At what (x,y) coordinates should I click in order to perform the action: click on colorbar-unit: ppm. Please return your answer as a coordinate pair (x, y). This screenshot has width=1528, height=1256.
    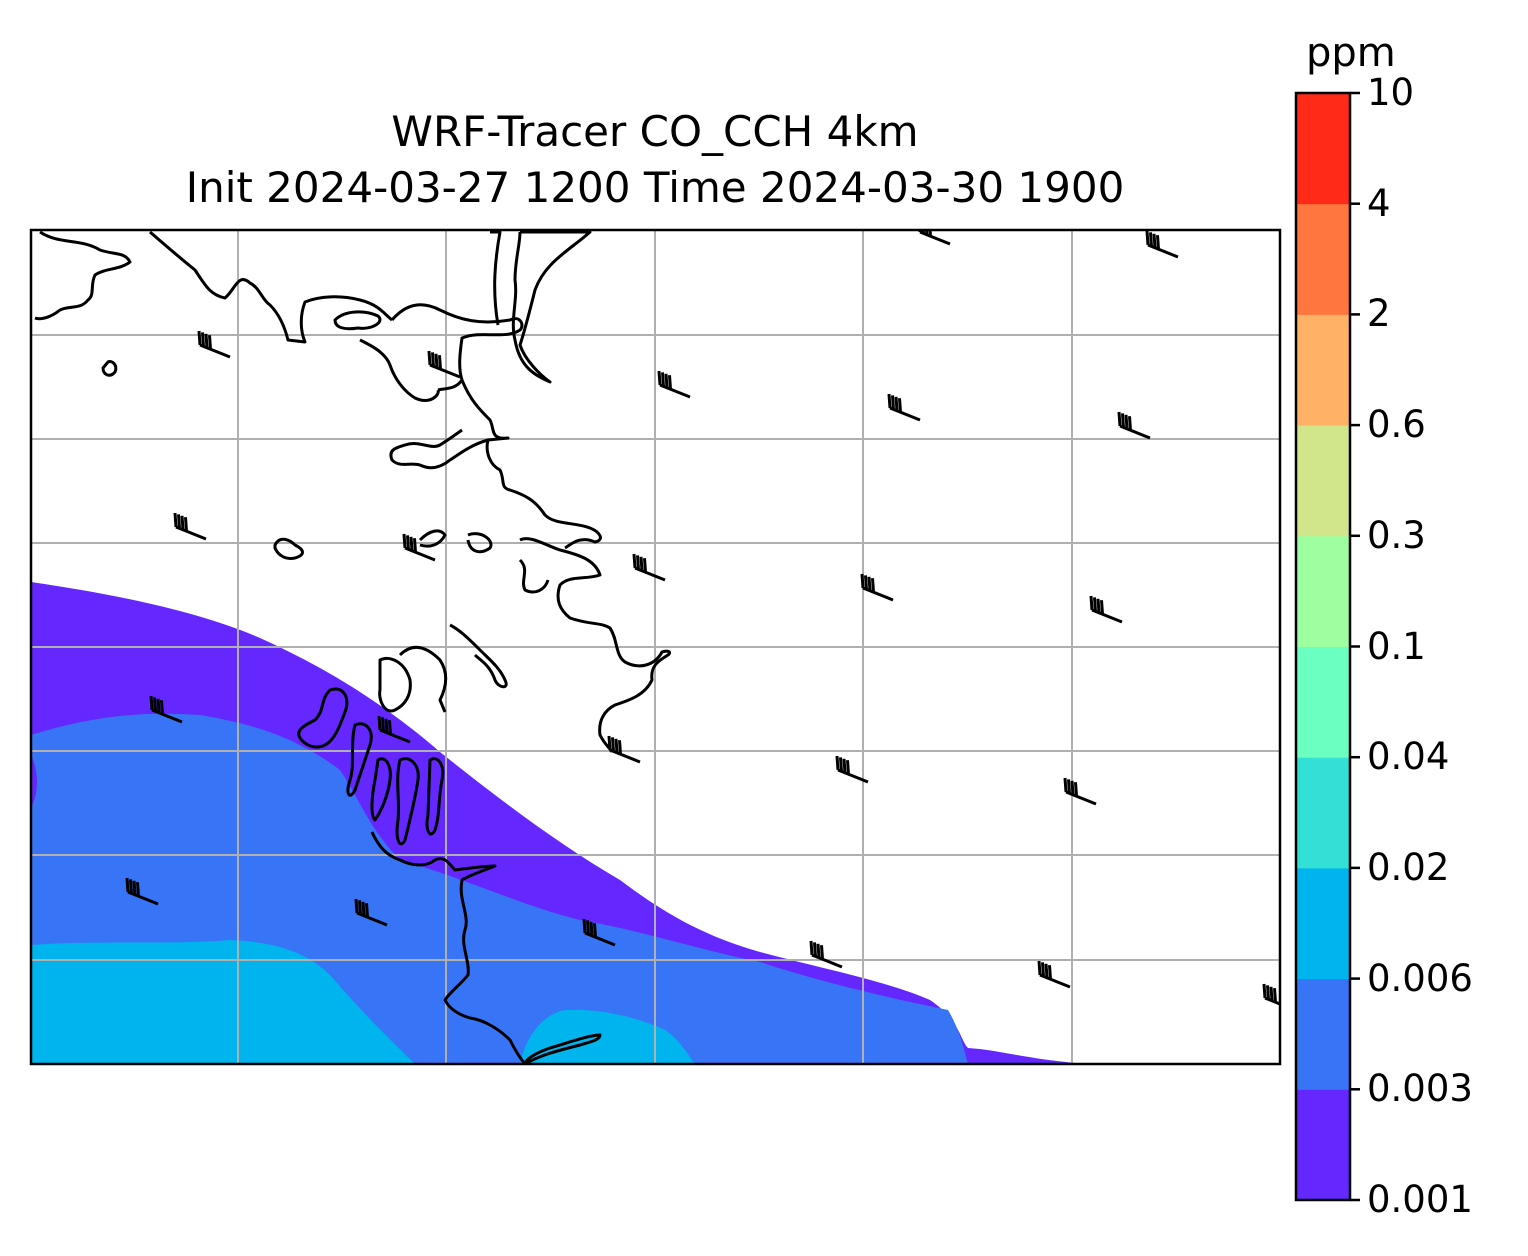
    Looking at the image, I should click on (1351, 53).